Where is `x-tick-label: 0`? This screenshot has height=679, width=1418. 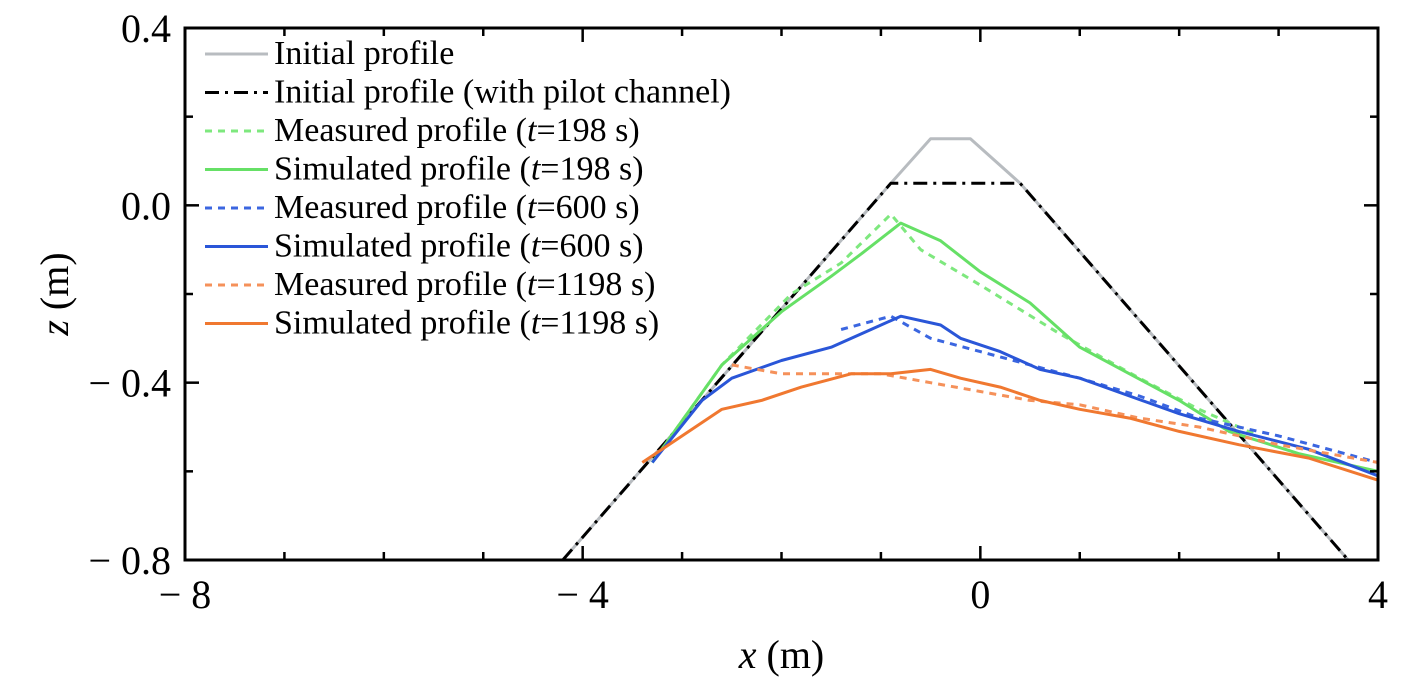 x-tick-label: 0 is located at coordinates (980, 594).